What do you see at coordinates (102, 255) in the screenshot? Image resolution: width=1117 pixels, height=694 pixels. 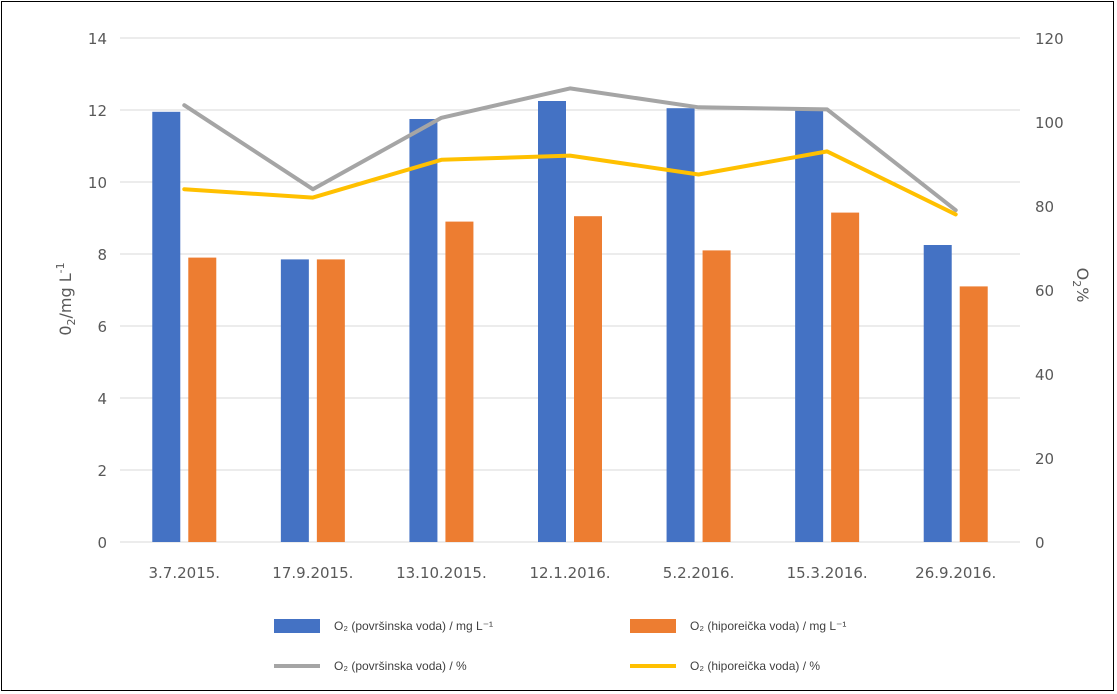 I see `left-tick-label: 8` at bounding box center [102, 255].